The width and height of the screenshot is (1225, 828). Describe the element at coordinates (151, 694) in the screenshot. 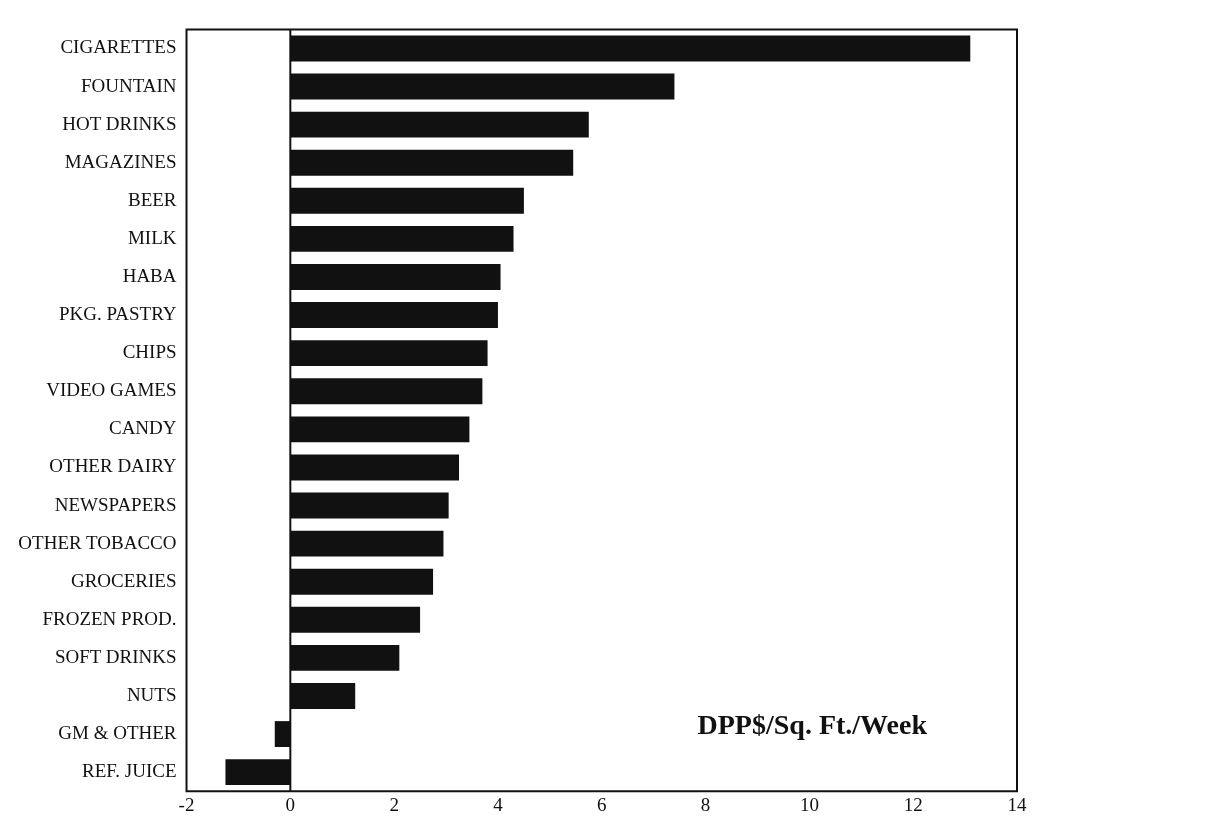

I see `y-tick-label: NUTS` at that location.